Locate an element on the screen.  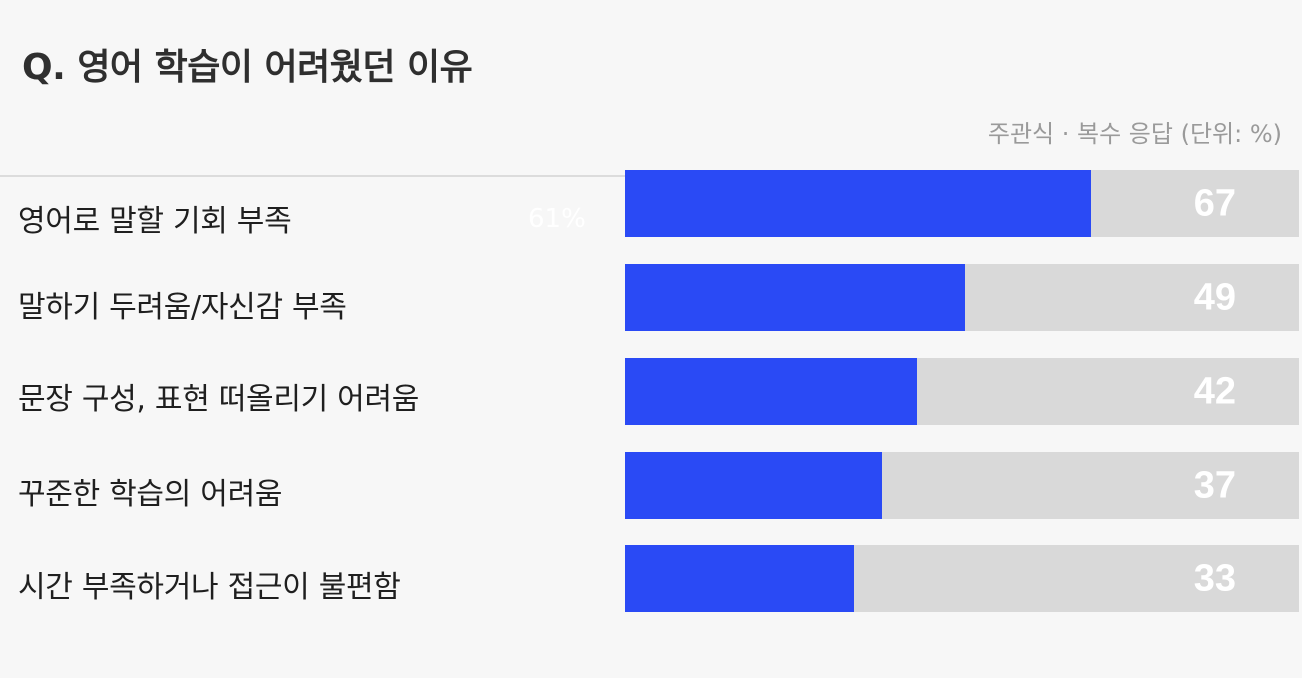
value-label: 33 is located at coordinates (1214, 578).